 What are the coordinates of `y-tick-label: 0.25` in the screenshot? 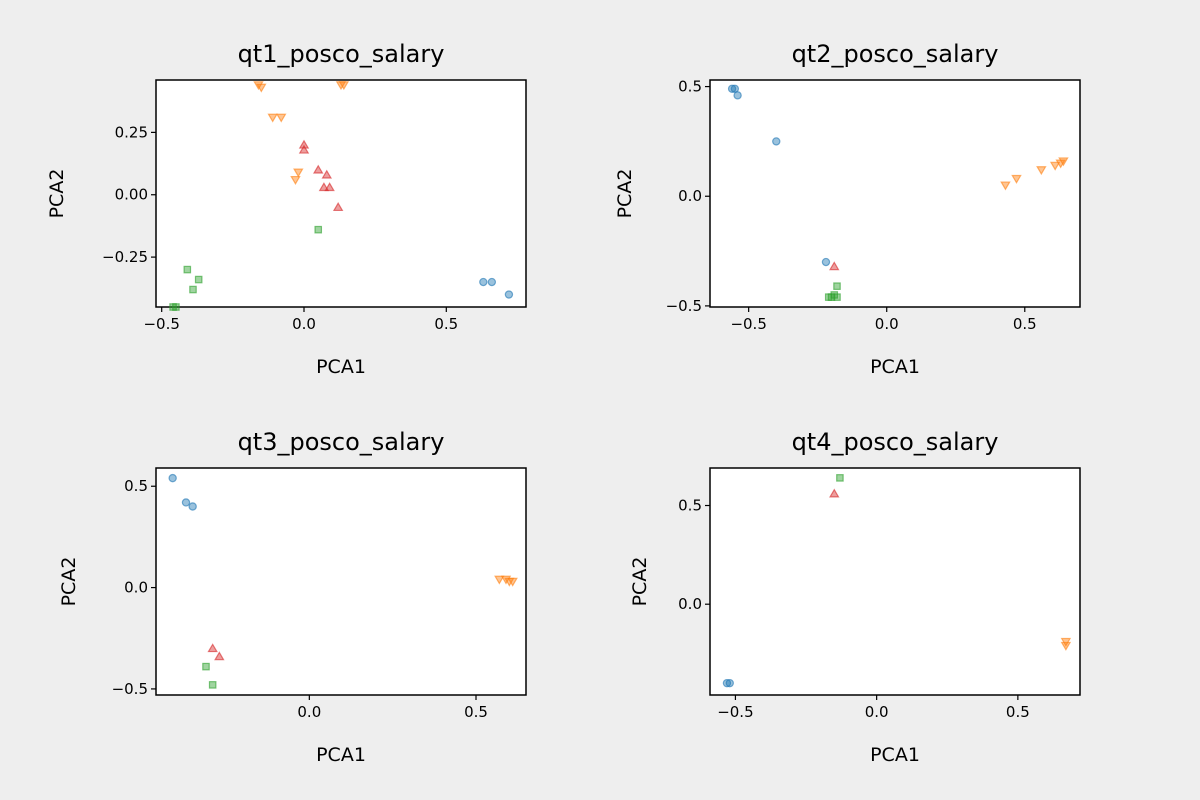 It's located at (131, 132).